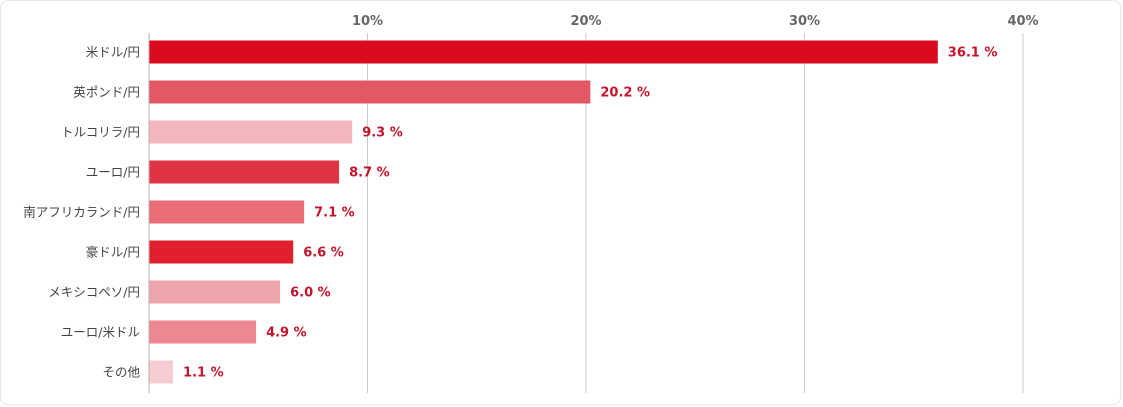 The image size is (1123, 407). What do you see at coordinates (94, 292) in the screenshot?
I see `category-label: メキシコペソ/円` at bounding box center [94, 292].